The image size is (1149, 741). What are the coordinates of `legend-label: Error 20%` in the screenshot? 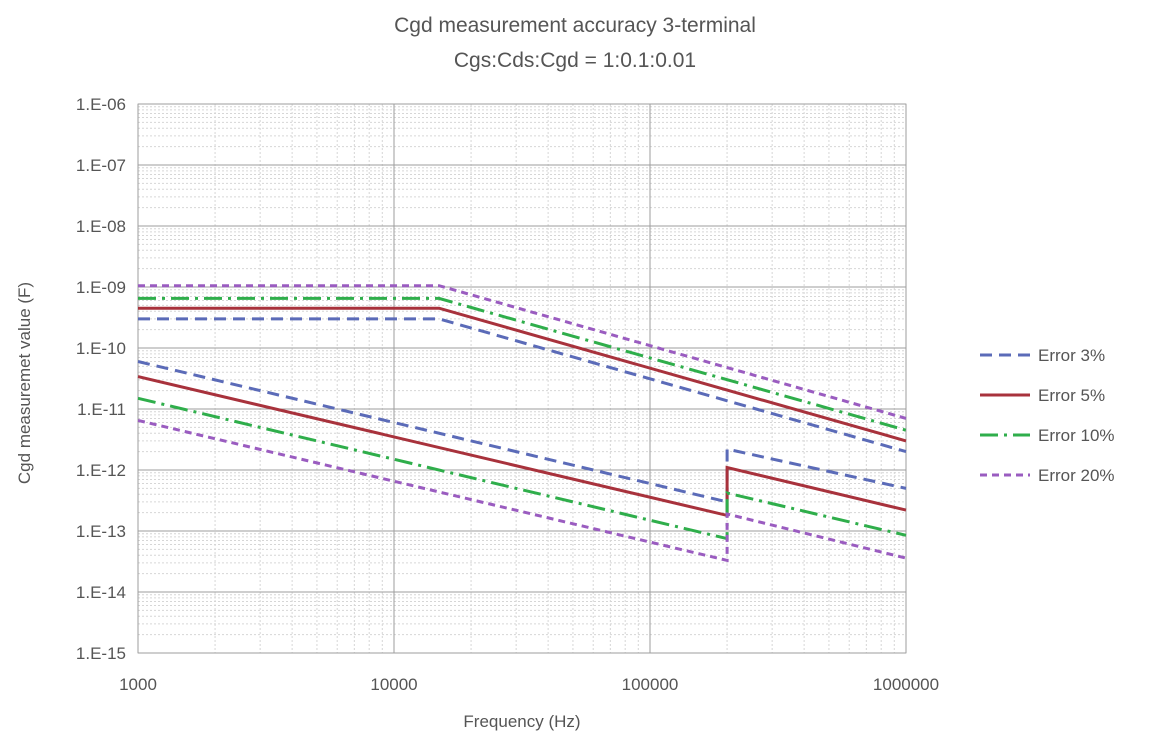 It's located at (1076, 475).